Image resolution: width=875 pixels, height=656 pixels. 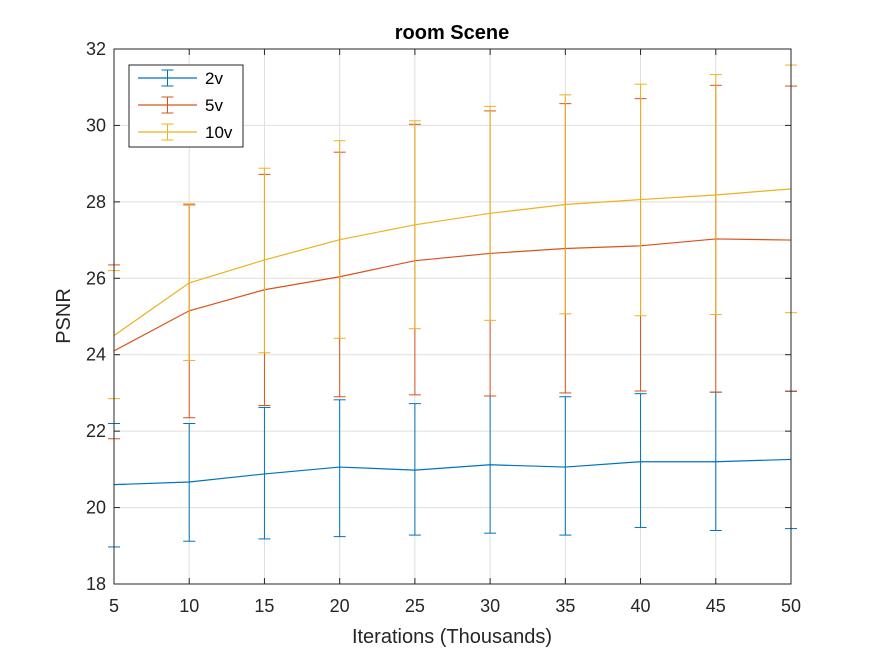 I want to click on x-axis-label: Iterations (Thousands), so click(x=452, y=637).